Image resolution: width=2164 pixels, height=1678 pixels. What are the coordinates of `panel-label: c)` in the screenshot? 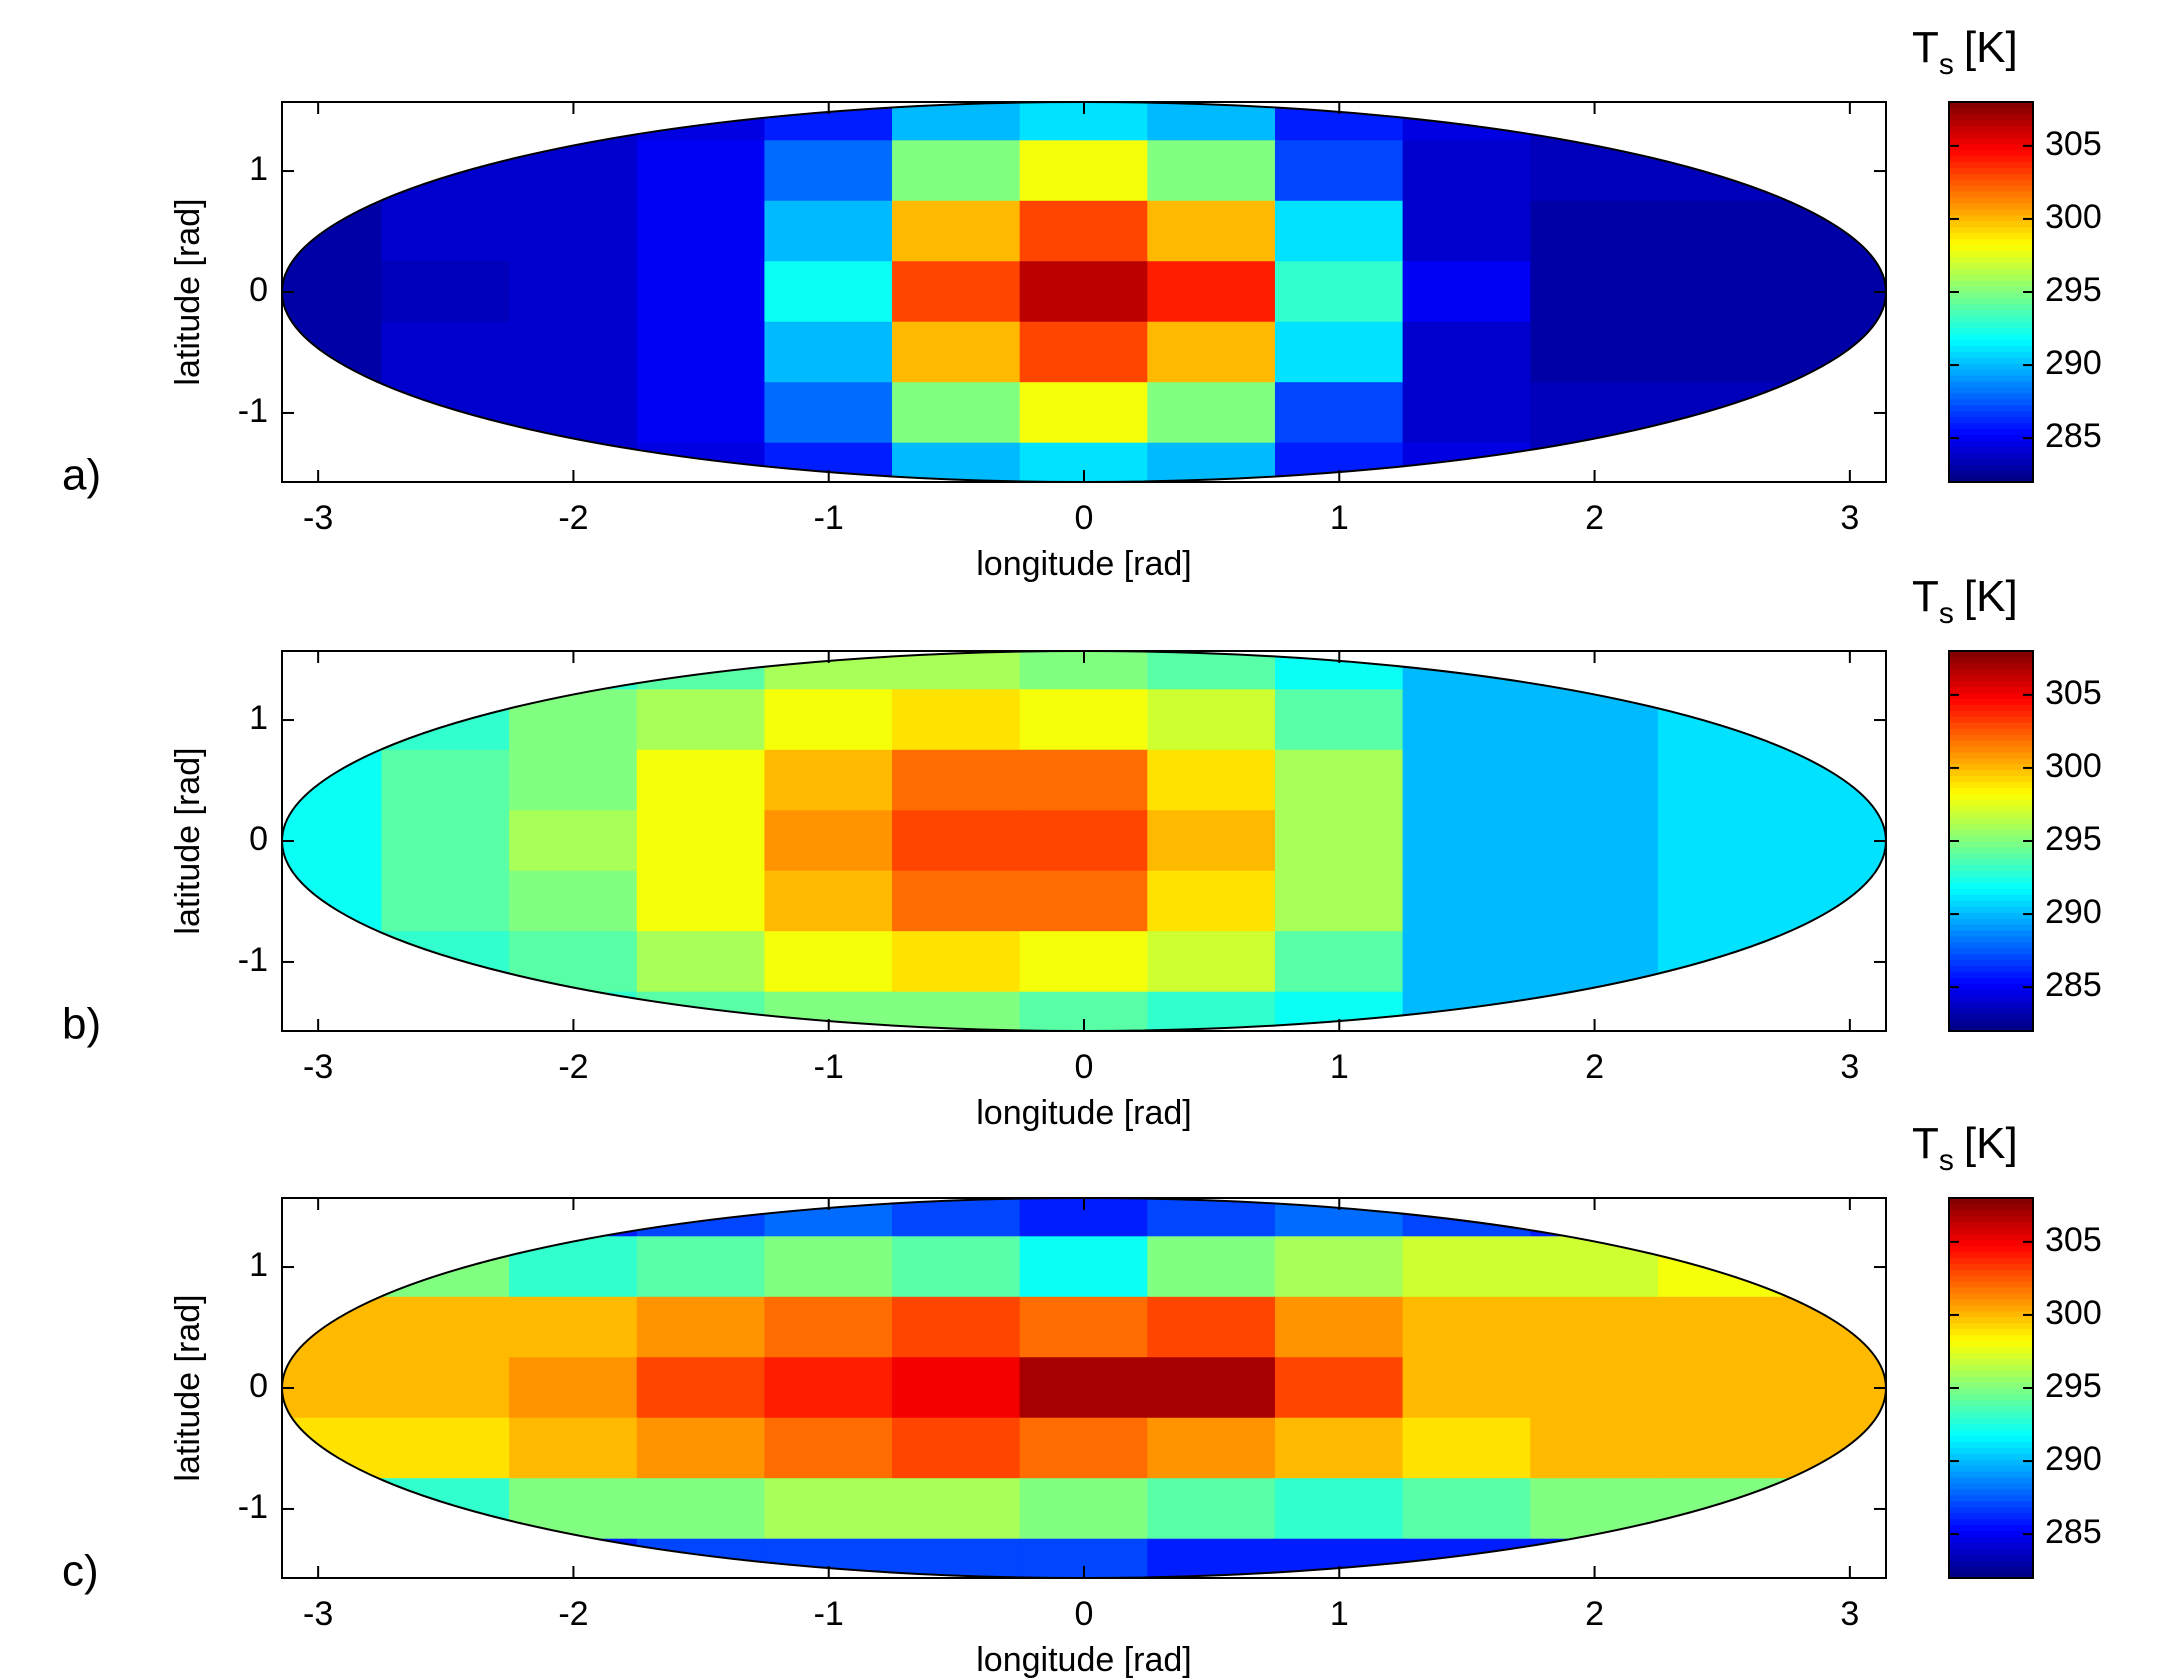 It's located at (80, 1571).